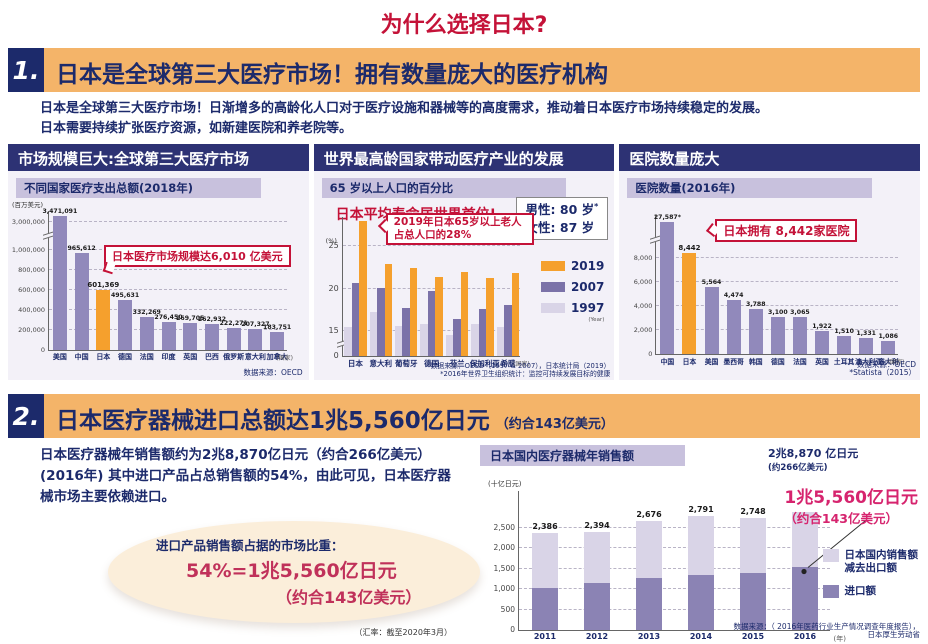 This screenshot has height=644, width=928. What do you see at coordinates (597, 606) in the screenshot?
I see `bar-import-2012` at bounding box center [597, 606].